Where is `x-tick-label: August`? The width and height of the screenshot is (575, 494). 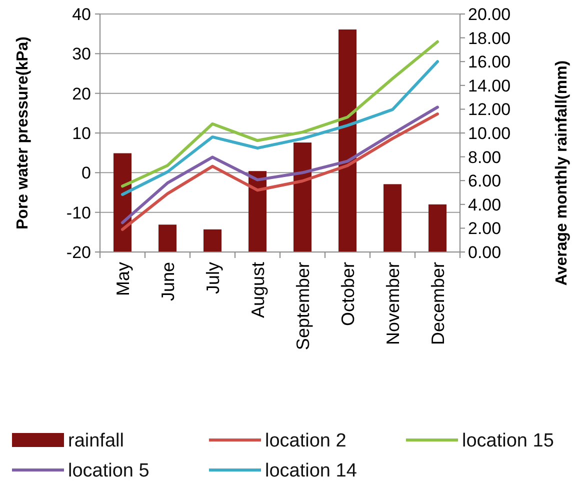 x-tick-label: August is located at coordinates (258, 290).